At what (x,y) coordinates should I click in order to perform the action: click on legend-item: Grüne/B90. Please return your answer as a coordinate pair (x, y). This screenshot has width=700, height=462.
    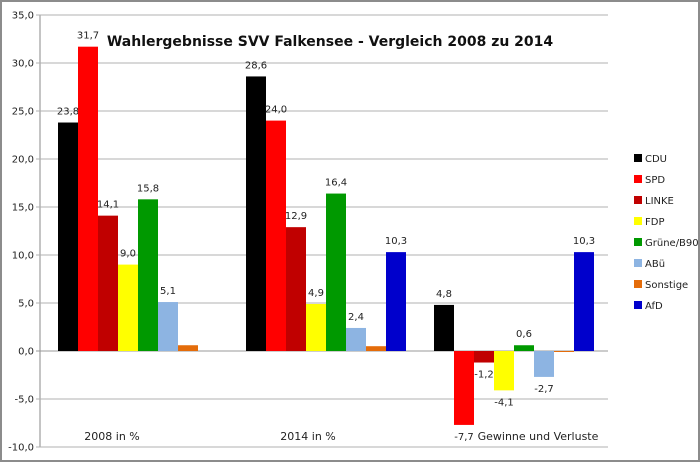
    Looking at the image, I should click on (666, 243).